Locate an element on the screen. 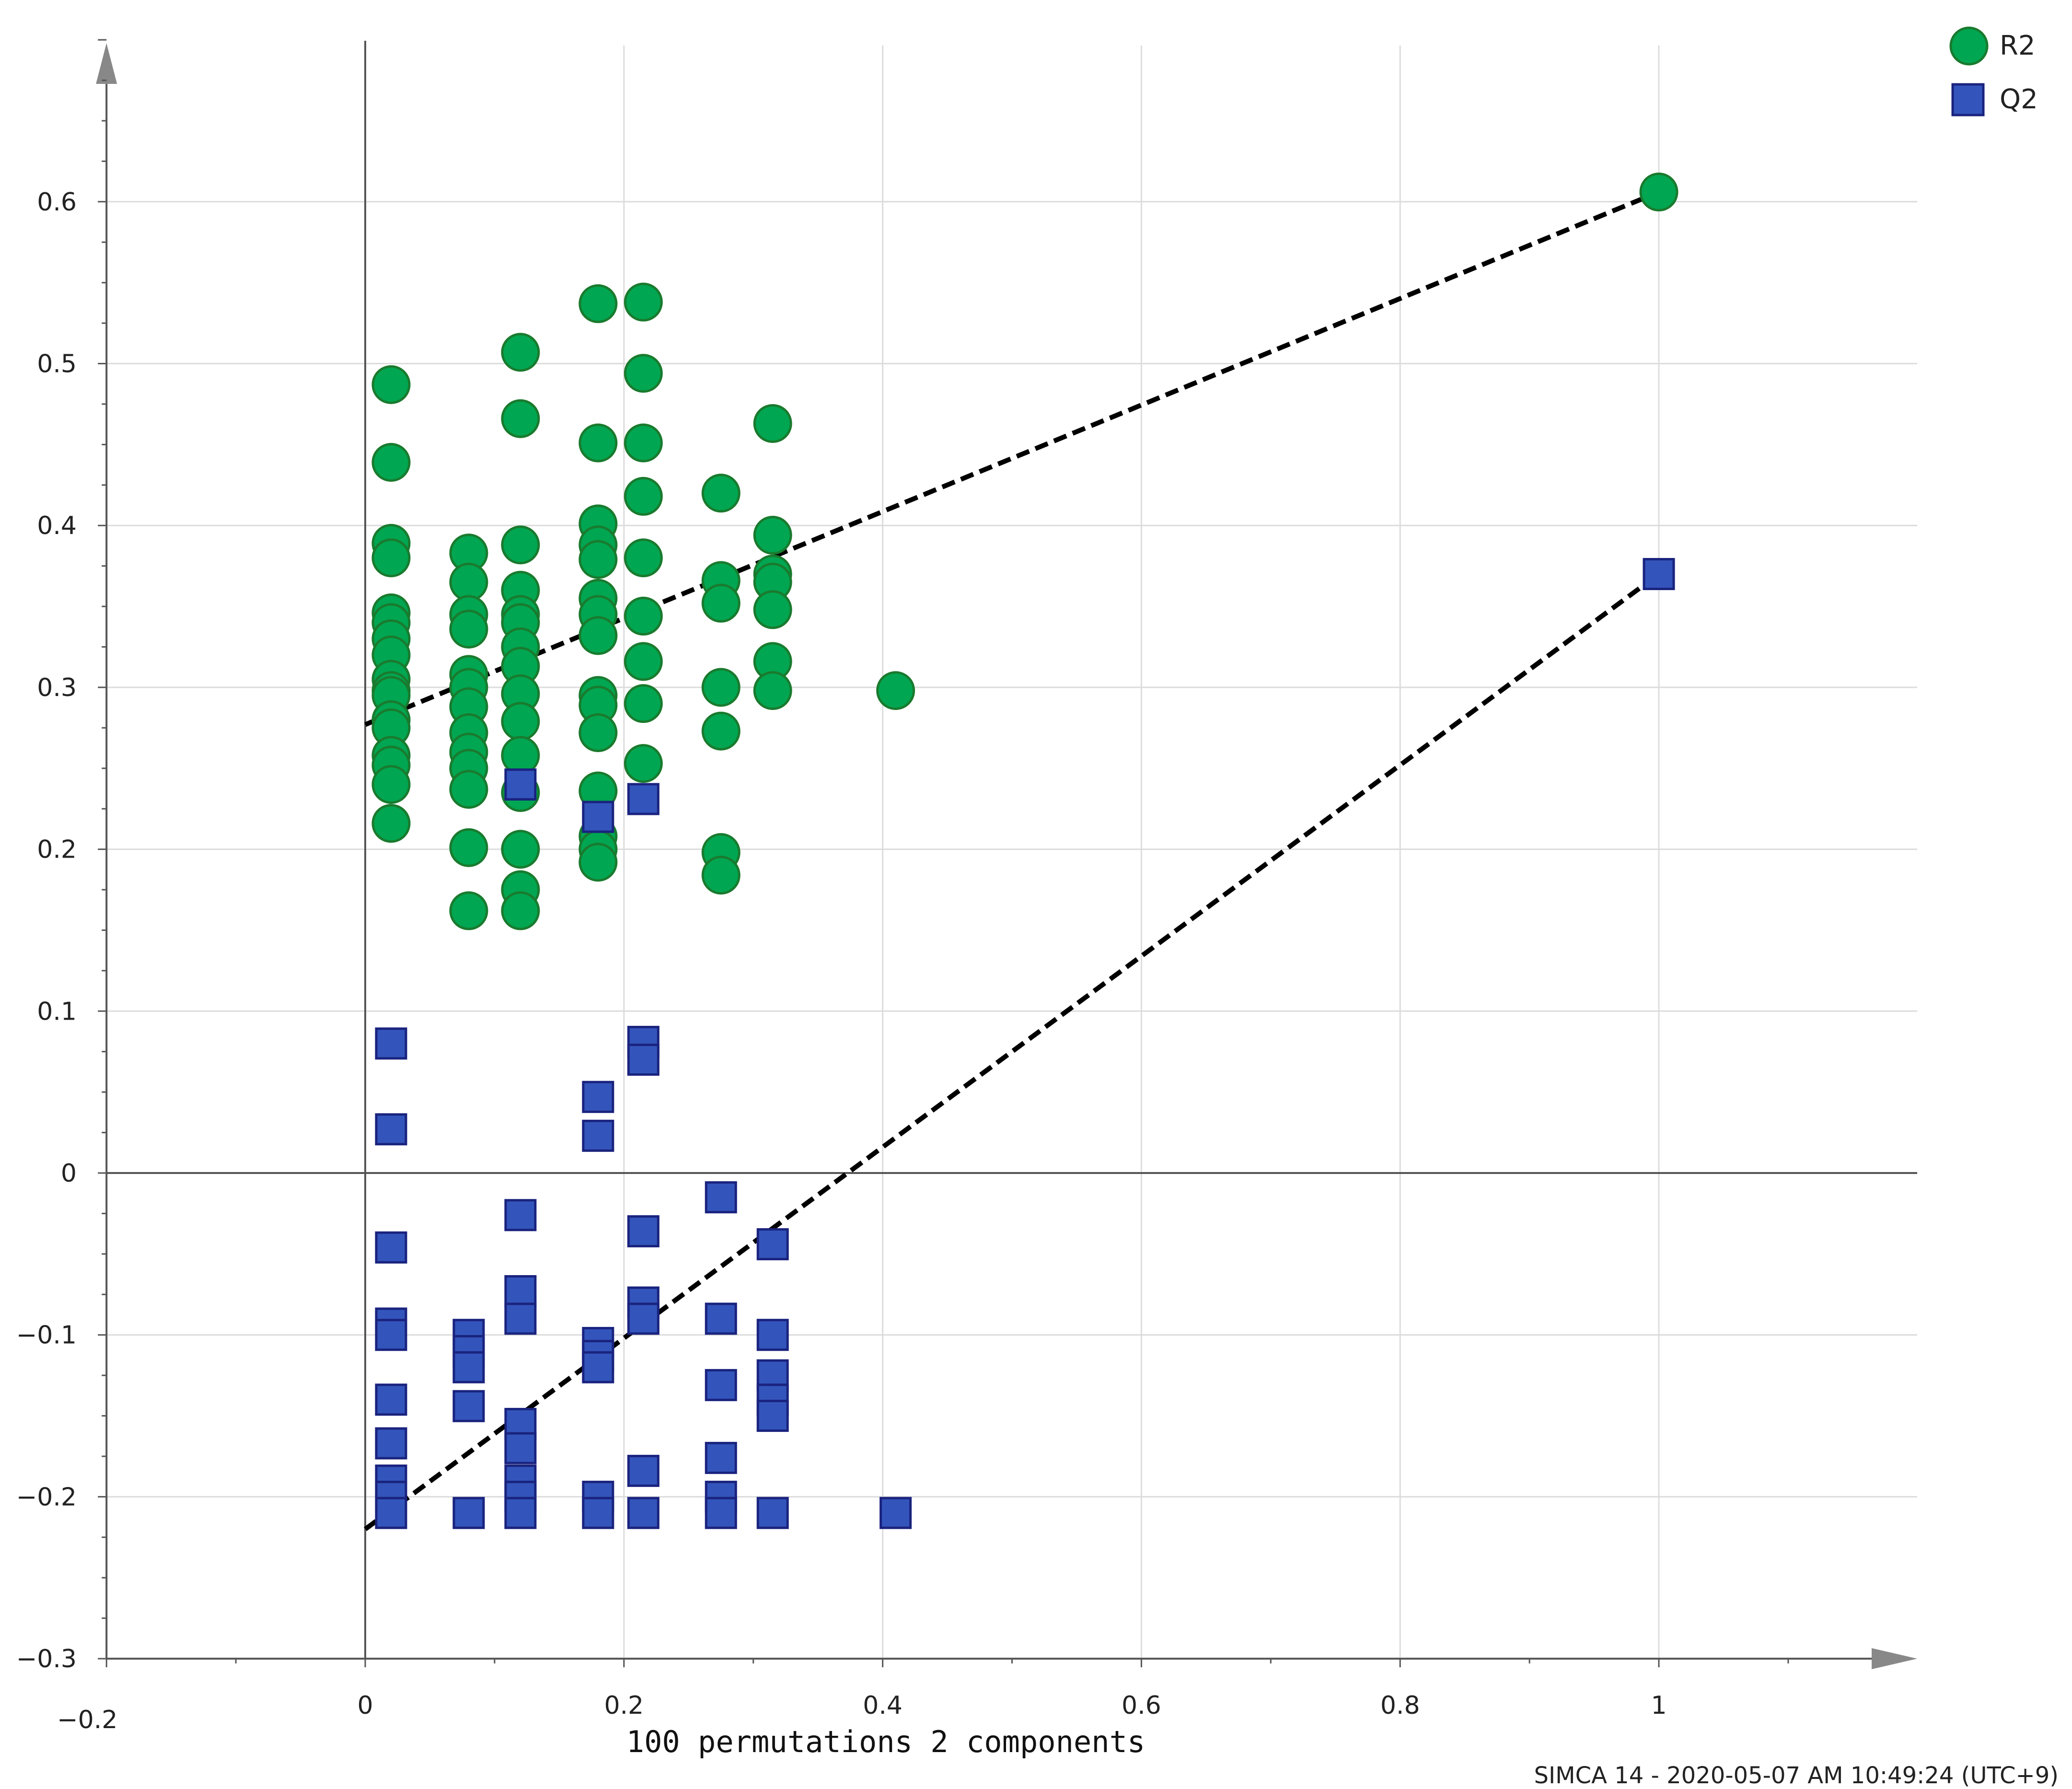  y-tick-label: −0.3 is located at coordinates (46, 1659).